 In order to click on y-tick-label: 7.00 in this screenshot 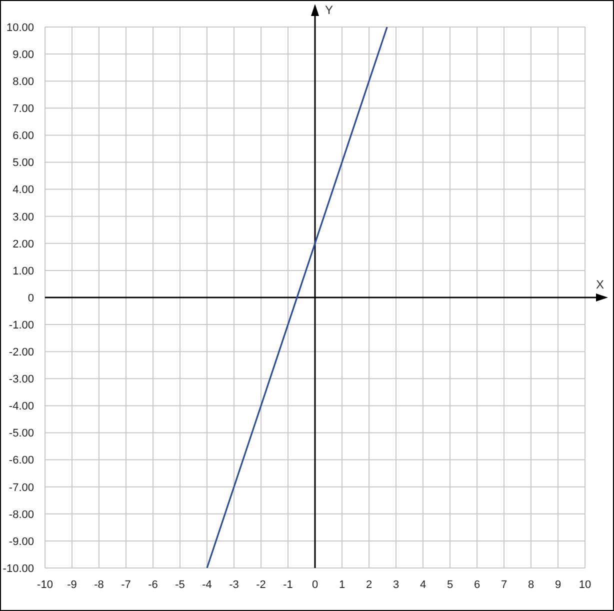, I will do `click(23, 109)`.